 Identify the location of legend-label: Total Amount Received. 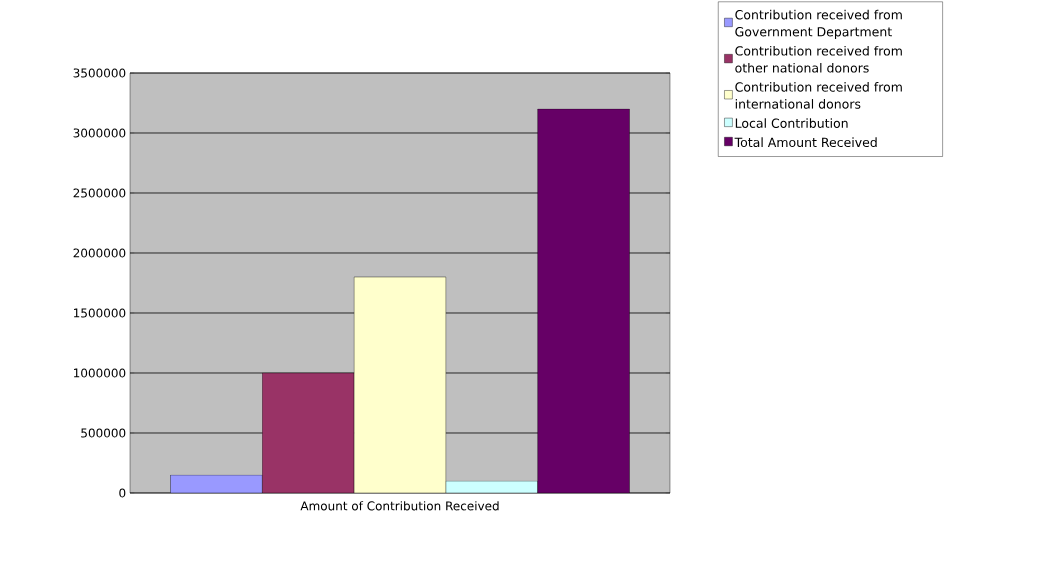
(805, 142).